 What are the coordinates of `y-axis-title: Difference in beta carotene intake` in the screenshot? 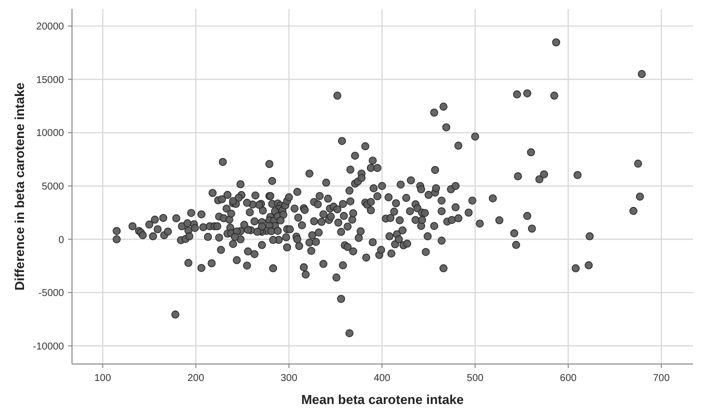 It's located at (19, 186).